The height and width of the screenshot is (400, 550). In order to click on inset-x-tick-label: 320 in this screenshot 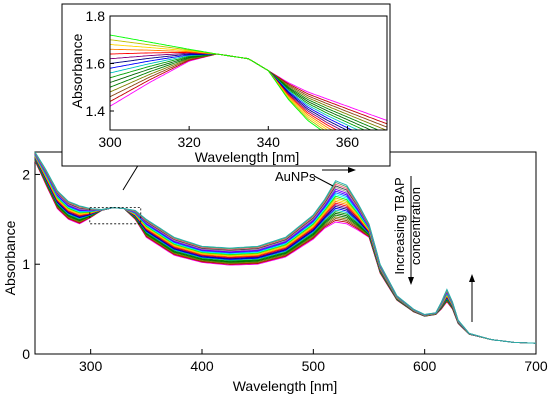, I will do `click(189, 142)`.